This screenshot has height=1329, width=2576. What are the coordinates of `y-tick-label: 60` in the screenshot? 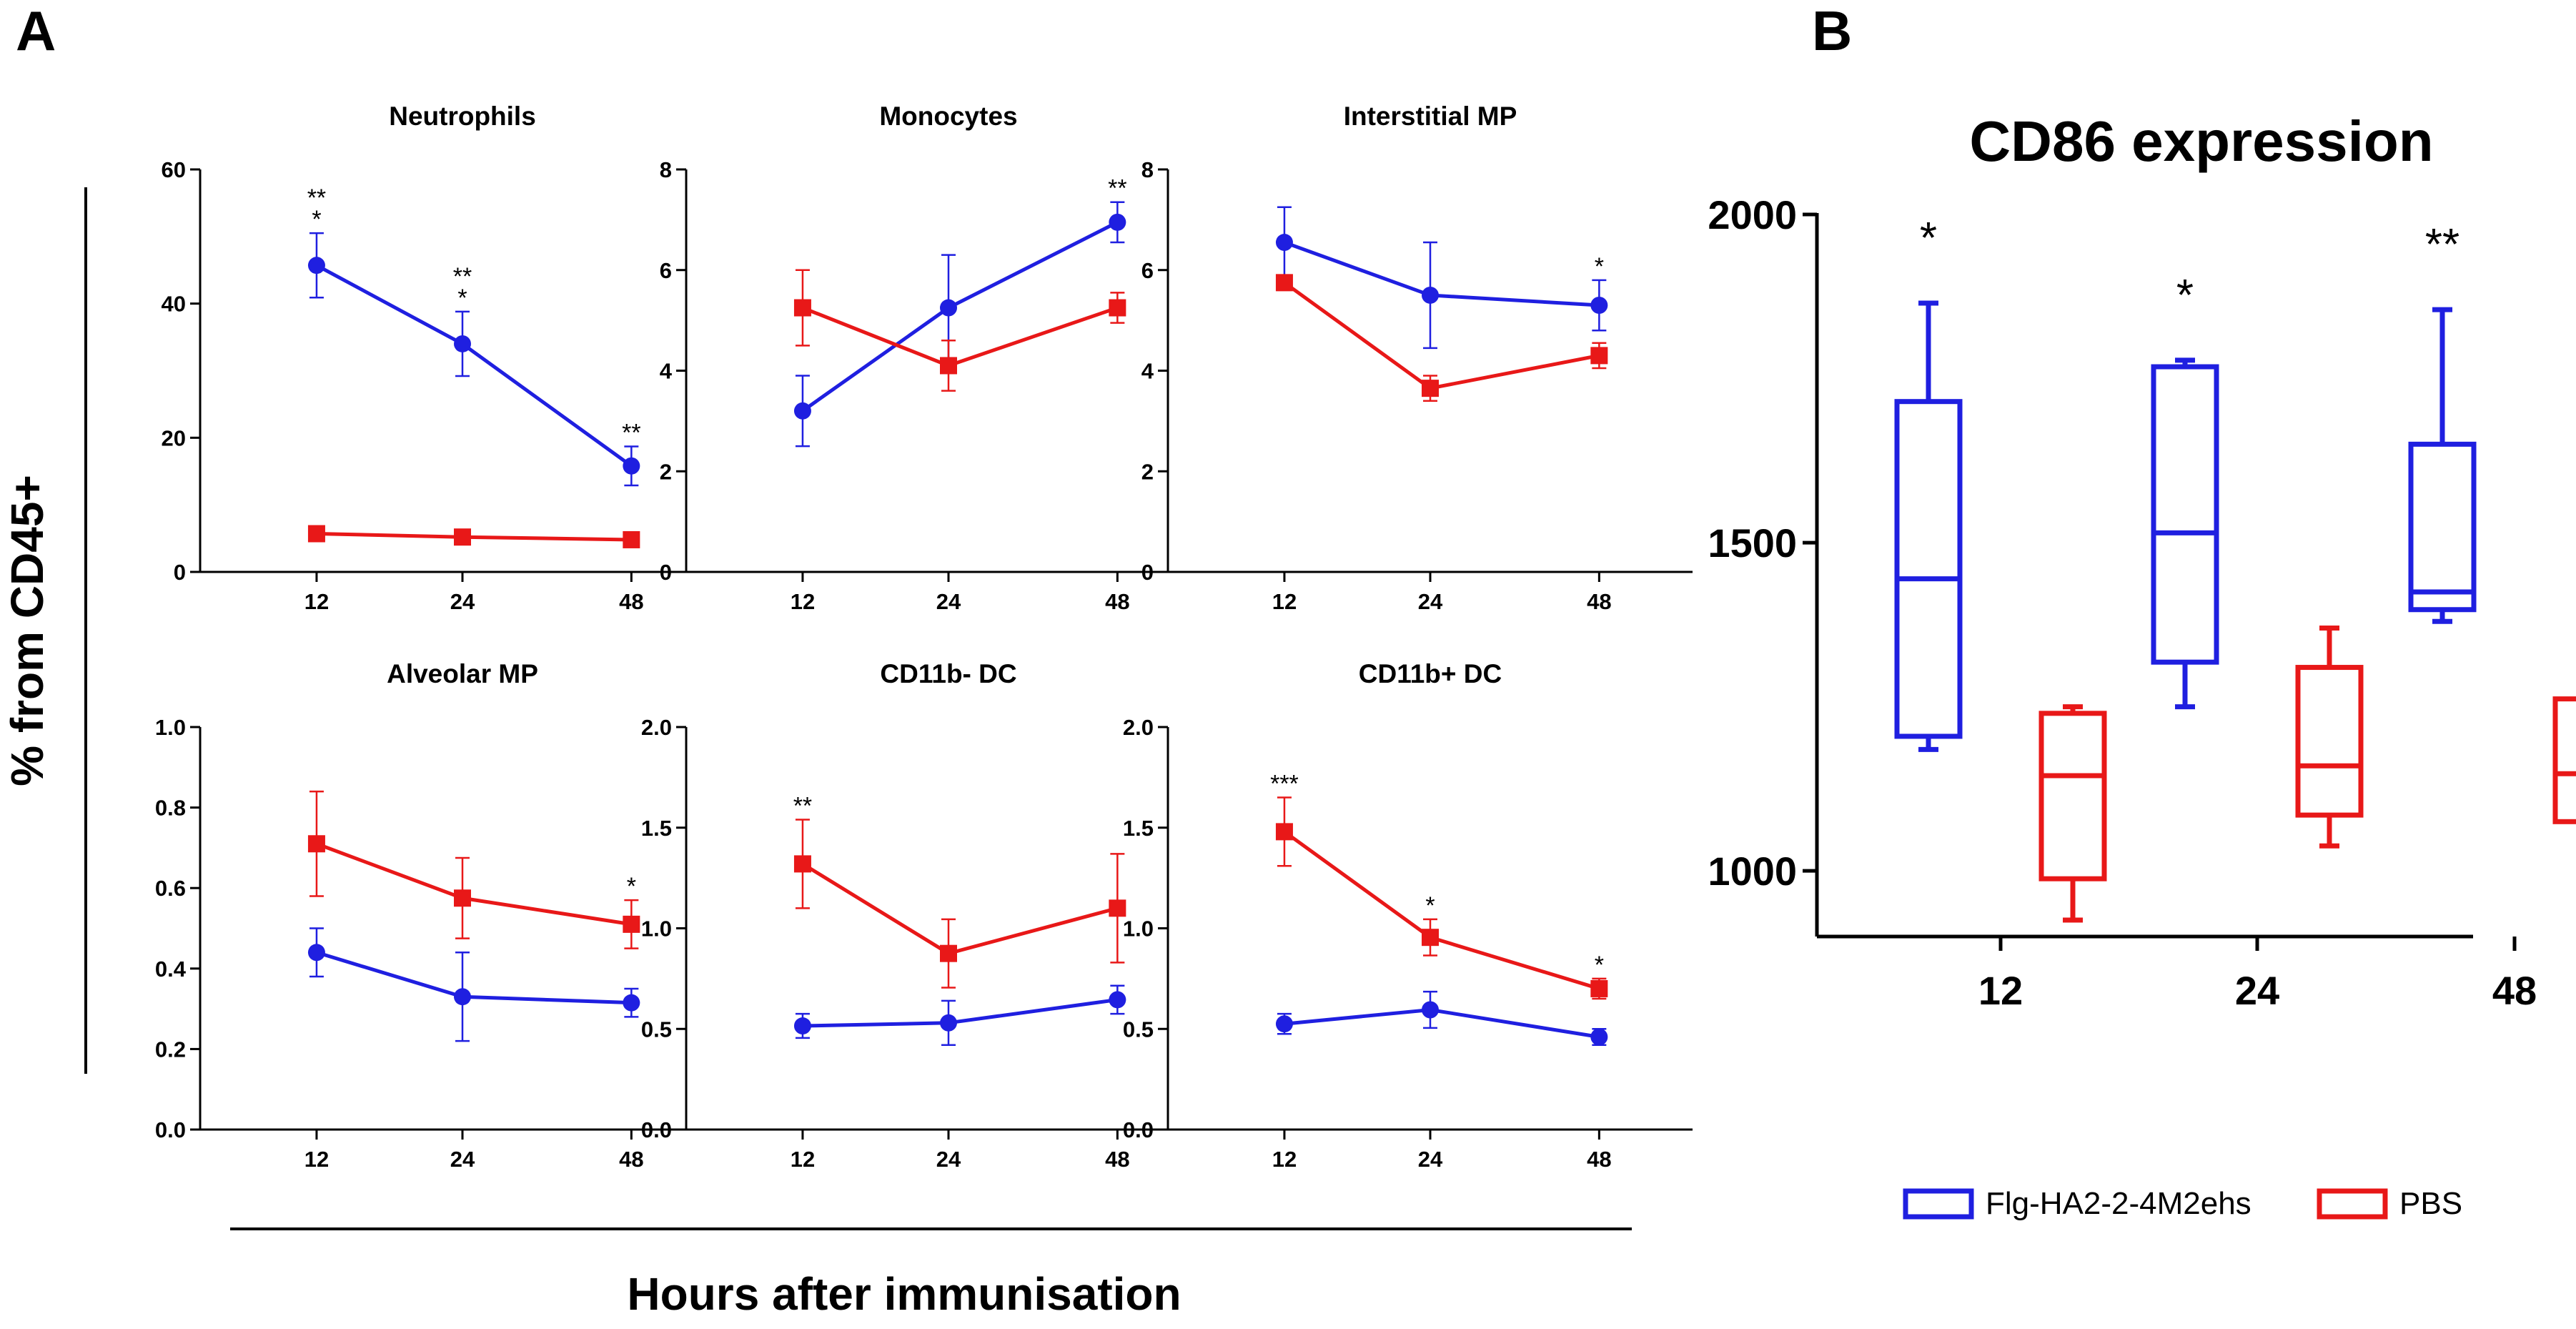 It's located at (174, 169).